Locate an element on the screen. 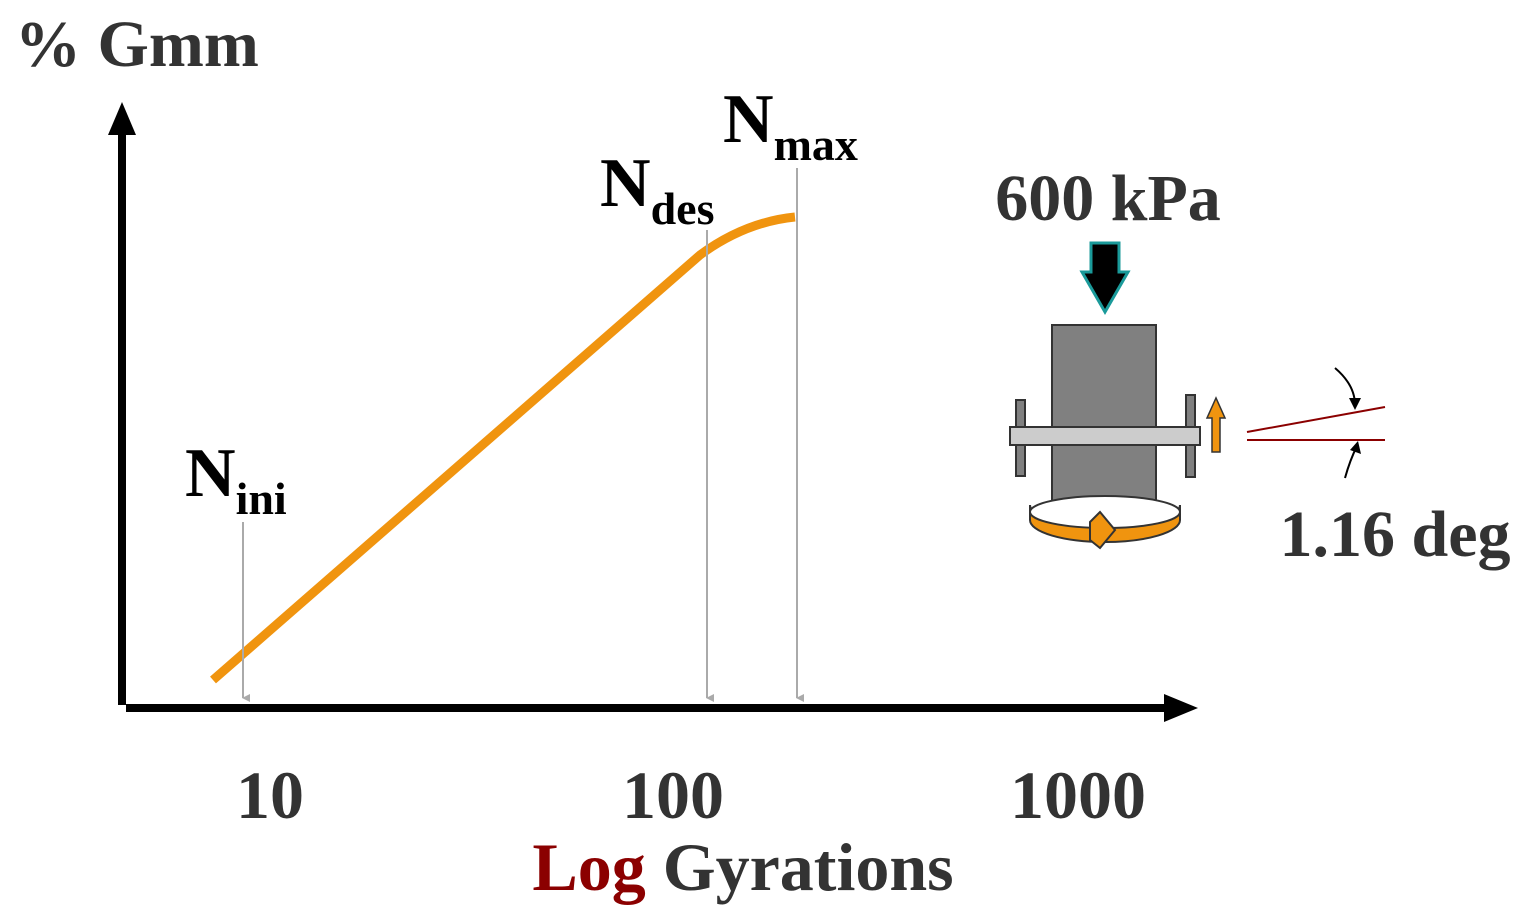  y-axis-label: % Gmm is located at coordinates (137, 44).